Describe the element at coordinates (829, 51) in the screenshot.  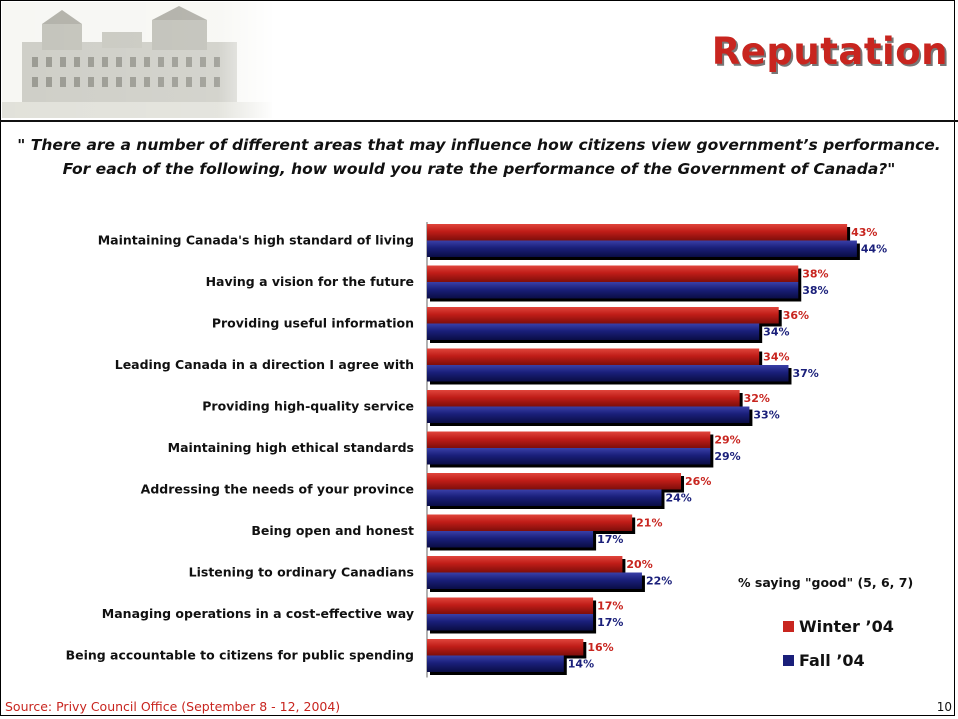
I see `slide-title: Reputation` at that location.